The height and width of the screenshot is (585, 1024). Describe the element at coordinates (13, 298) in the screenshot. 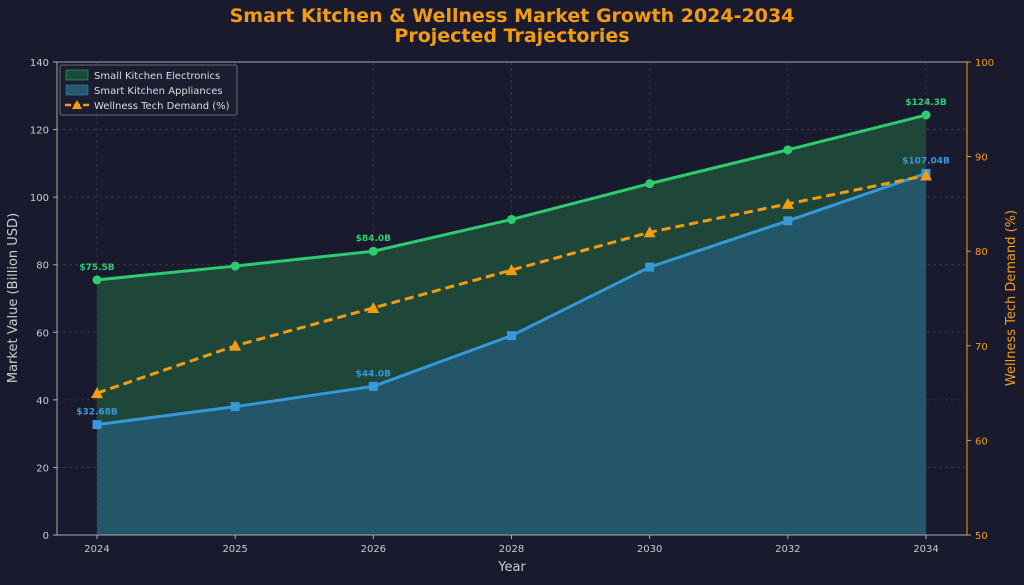

I see `y-axis-title: Market Value (Billion USD)` at that location.